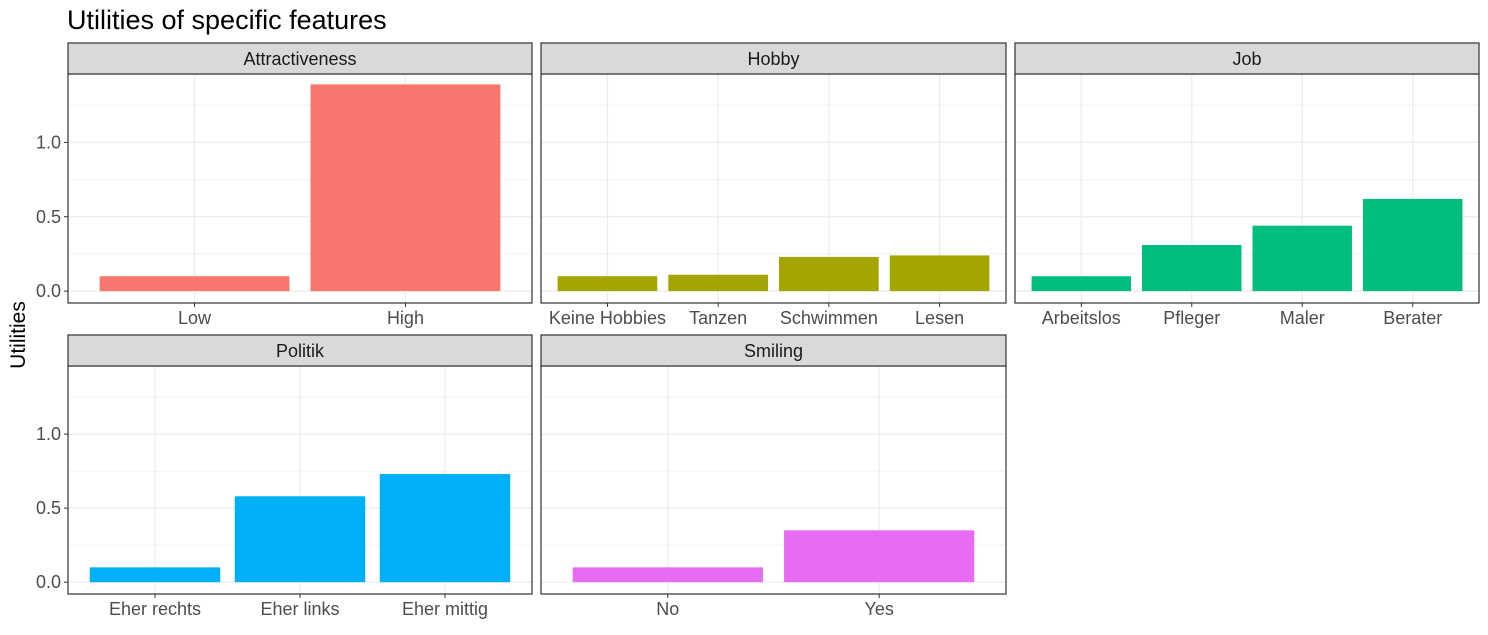  I want to click on facet-strip-label: Politik, so click(300, 351).